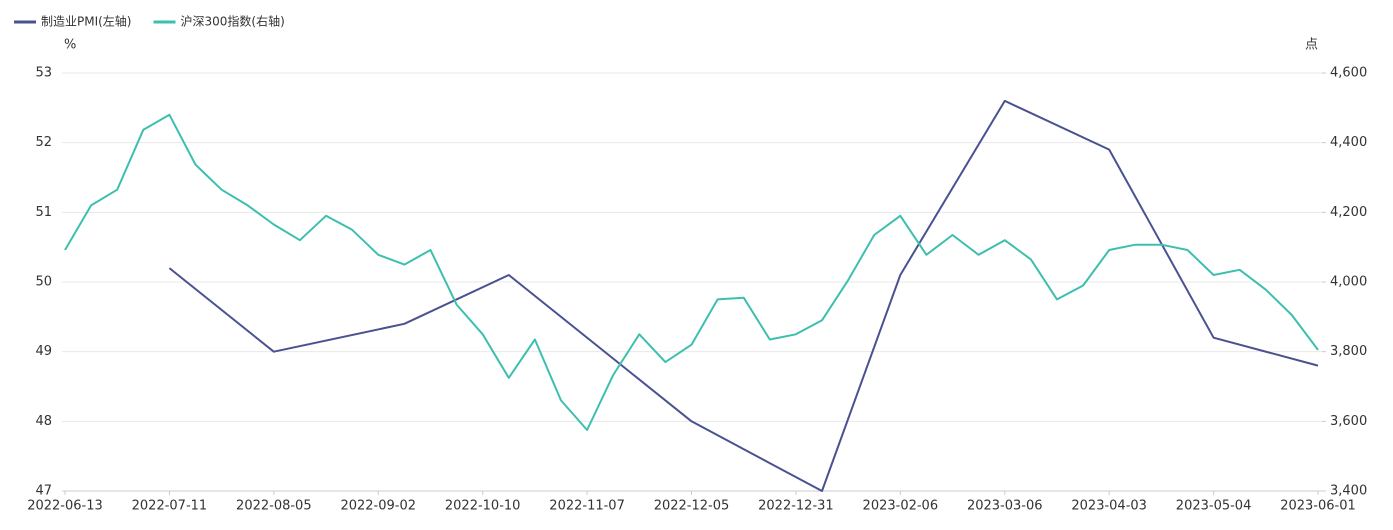 This screenshot has width=1393, height=530. Describe the element at coordinates (1348, 491) in the screenshot. I see `y2-tick-label: 3,400` at that location.